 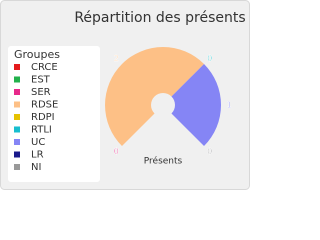 What do you see at coordinates (44, 67) in the screenshot?
I see `legend-label: CRCE` at bounding box center [44, 67].